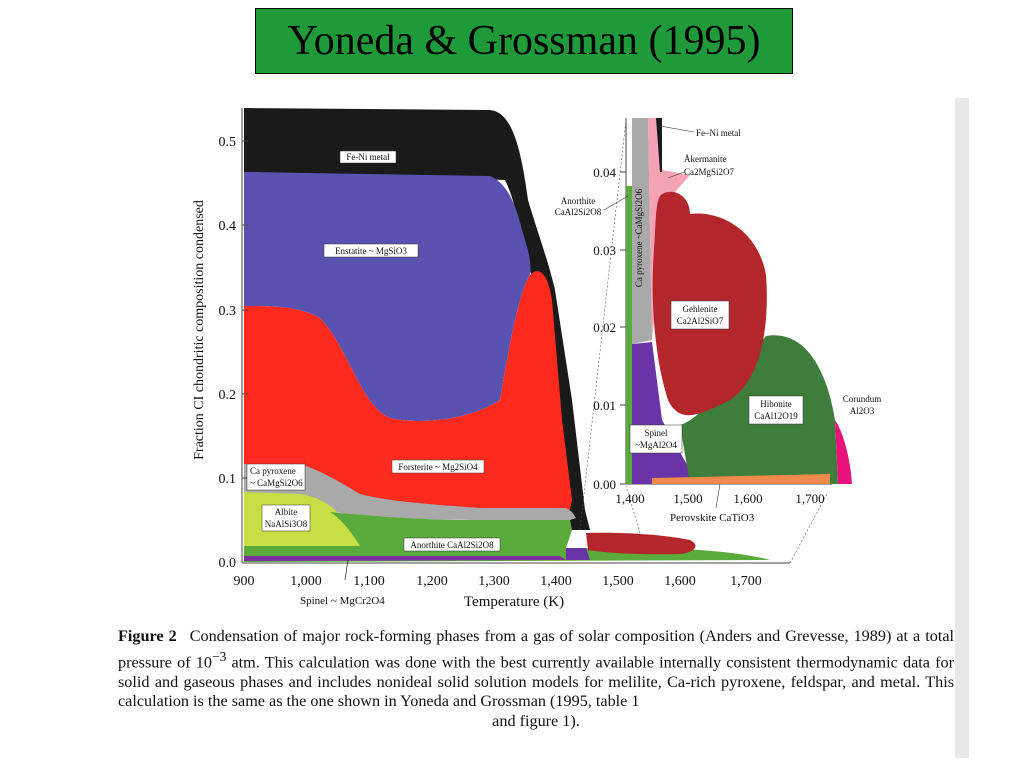 This screenshot has height=768, width=1024. What do you see at coordinates (276, 483) in the screenshot?
I see `svg-text: ~ CaMgSi2O6` at bounding box center [276, 483].